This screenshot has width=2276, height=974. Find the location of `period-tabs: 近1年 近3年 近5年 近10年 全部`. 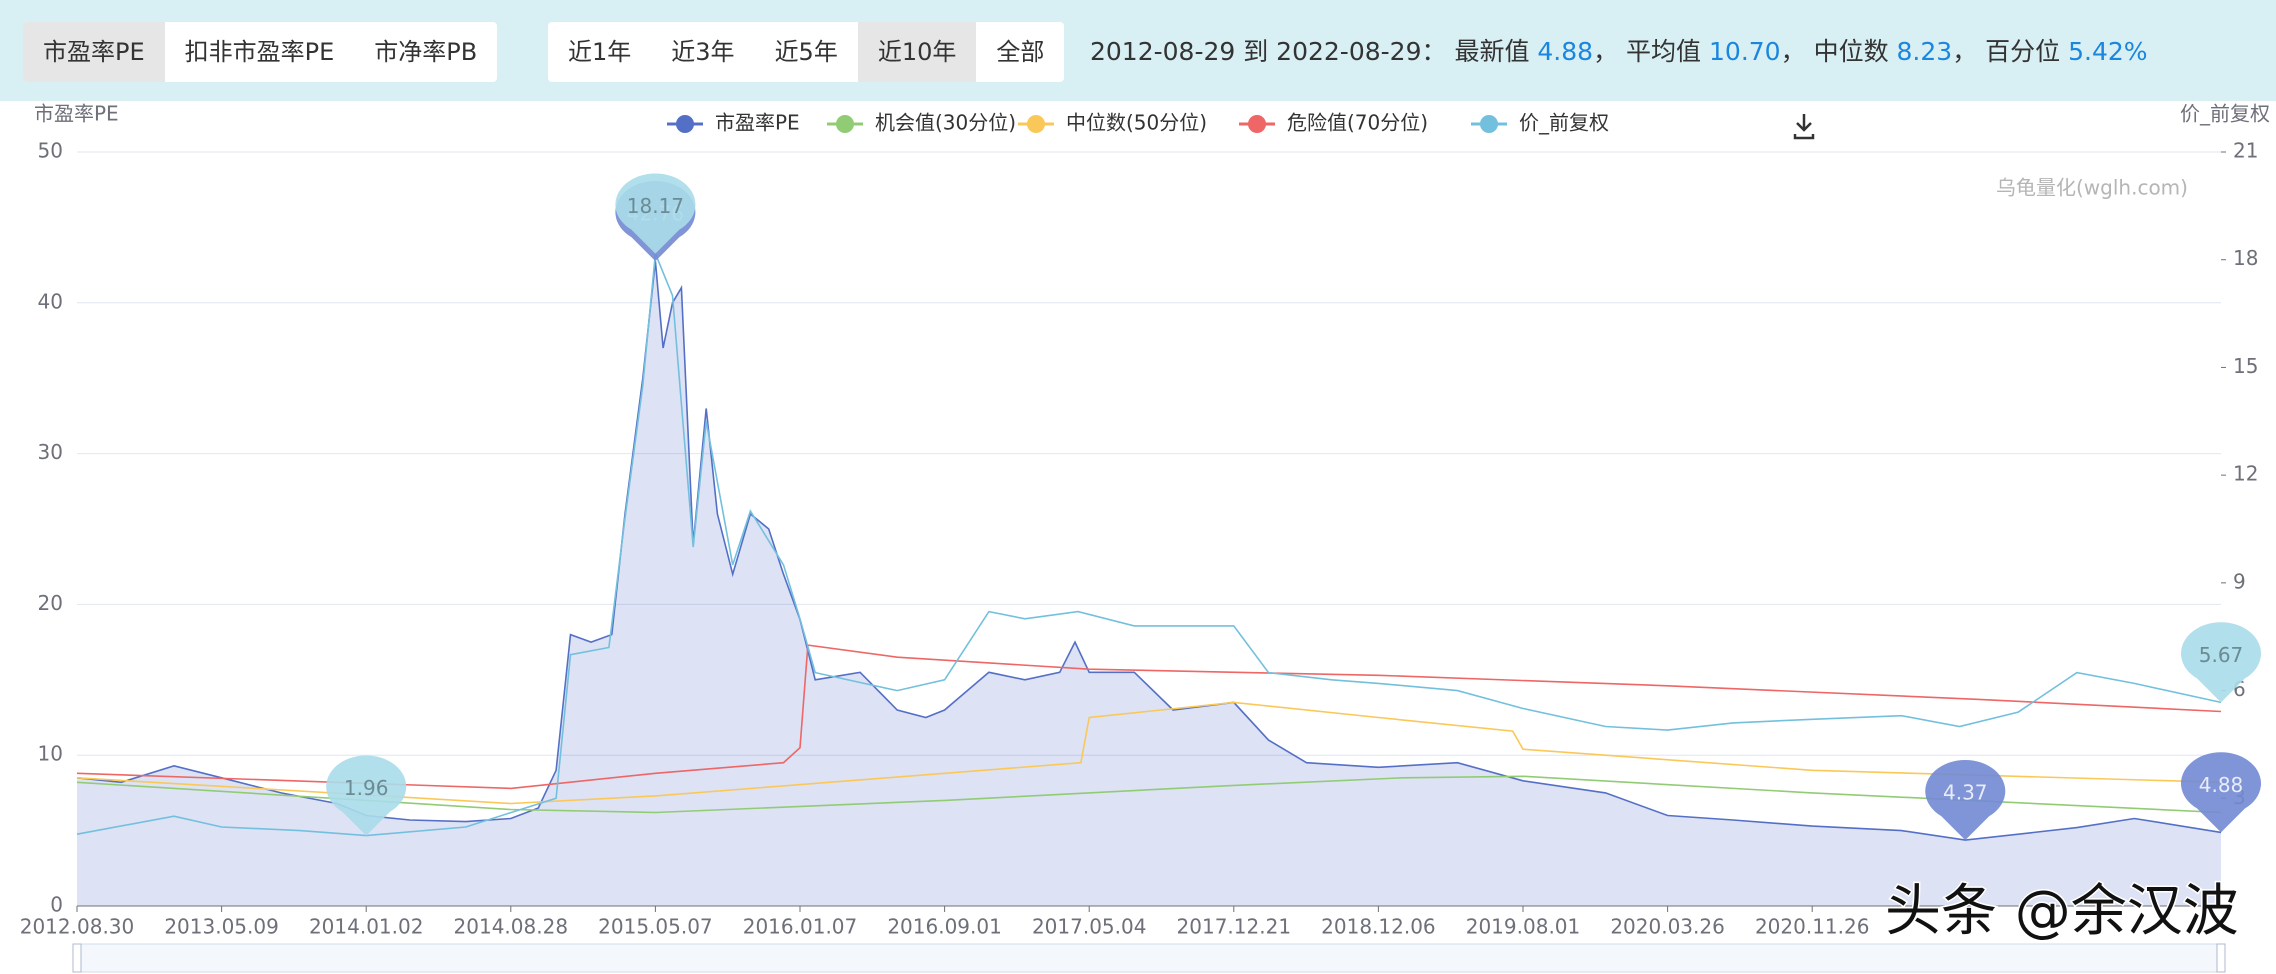

period-tabs: 近1年 近3年 近5年 近10年 全部 is located at coordinates (806, 52).